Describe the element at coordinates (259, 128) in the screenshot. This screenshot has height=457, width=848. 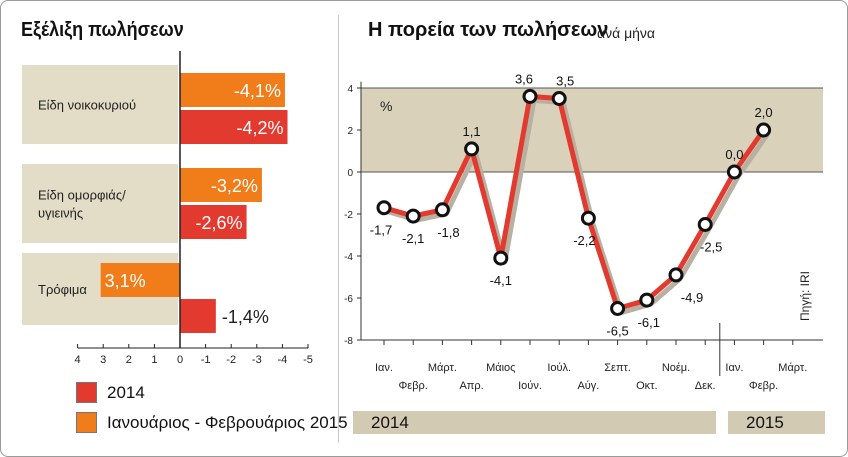
I see `bar-value-label: -4,2%` at that location.